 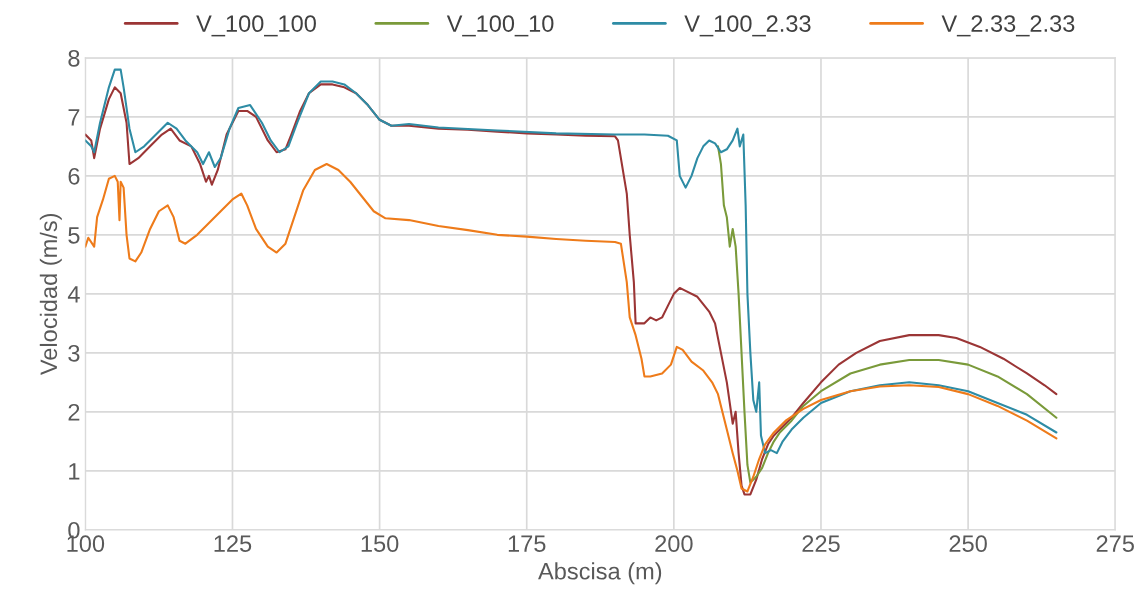 What do you see at coordinates (747, 26) in the screenshot?
I see `legend-label: V_100_2.33` at bounding box center [747, 26].